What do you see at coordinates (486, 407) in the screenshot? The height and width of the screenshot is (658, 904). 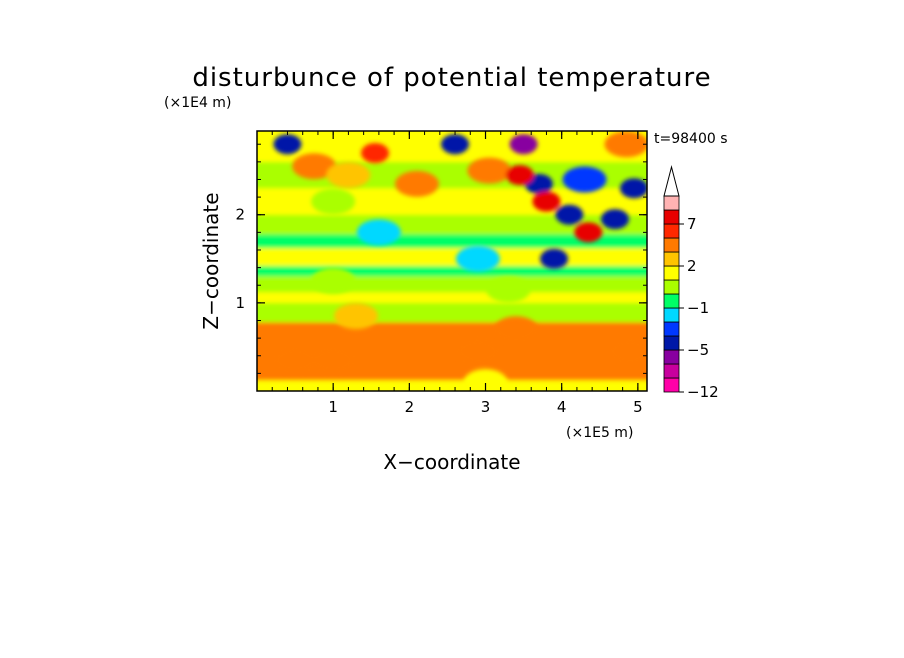 I see `x-tick-label: 3` at bounding box center [486, 407].